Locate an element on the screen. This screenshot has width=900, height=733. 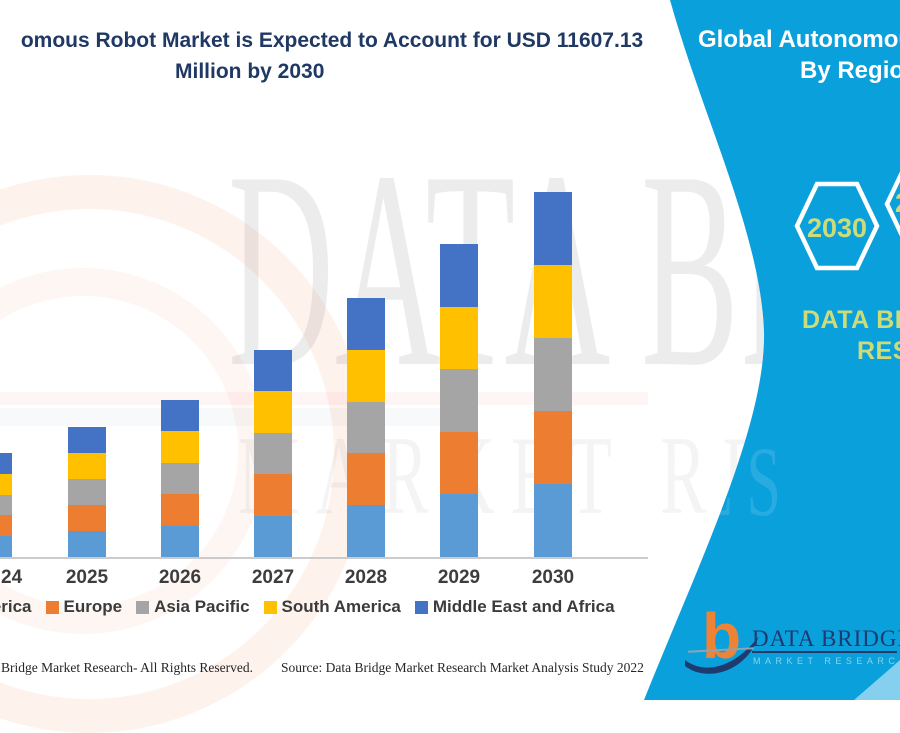
bar-2024 is located at coordinates (6, 505).